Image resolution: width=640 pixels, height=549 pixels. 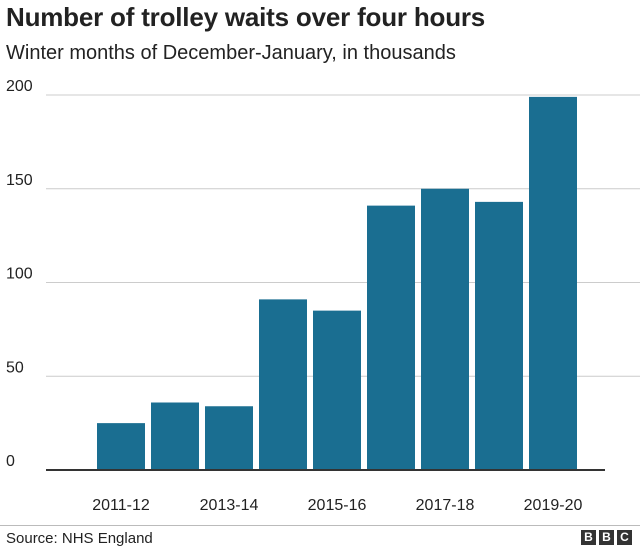 I want to click on y-tick-label: 100, so click(x=19, y=274).